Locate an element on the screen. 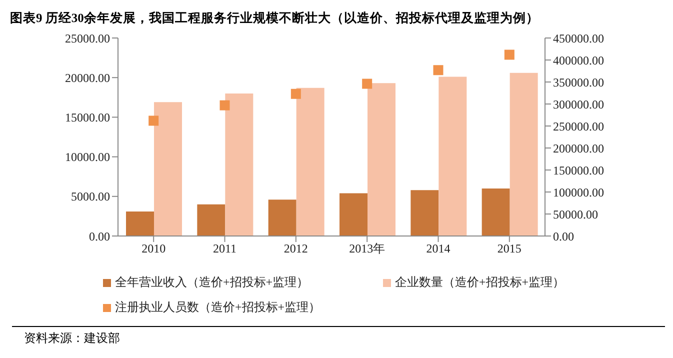 This screenshot has width=673, height=358. x-tick-label: 2012 is located at coordinates (296, 249).